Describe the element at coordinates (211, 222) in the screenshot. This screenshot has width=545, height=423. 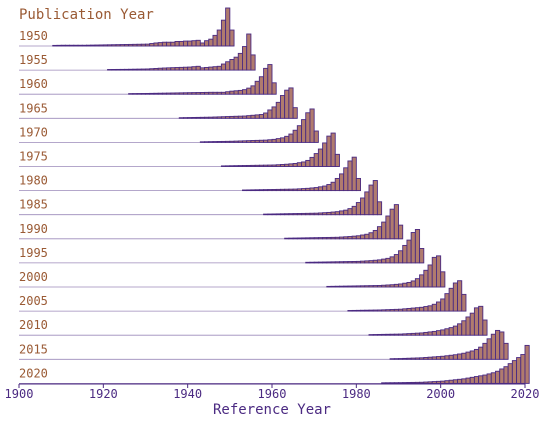
I see `ridge-1990: 1990` at that location.